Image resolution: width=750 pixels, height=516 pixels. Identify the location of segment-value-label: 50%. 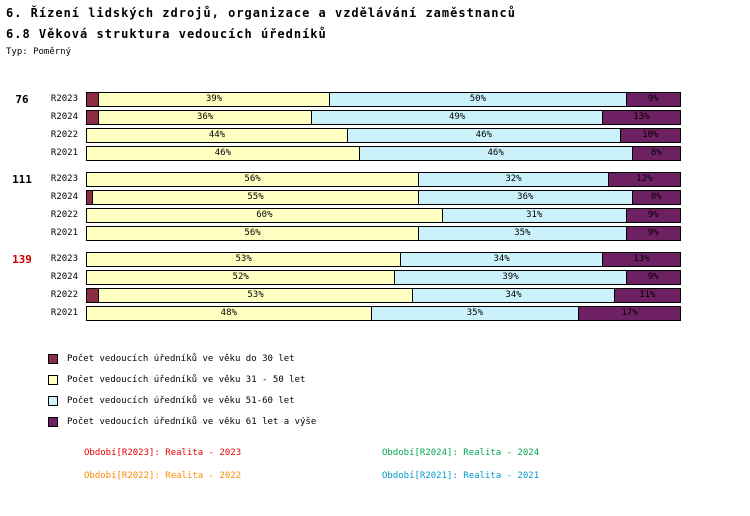
(477, 99).